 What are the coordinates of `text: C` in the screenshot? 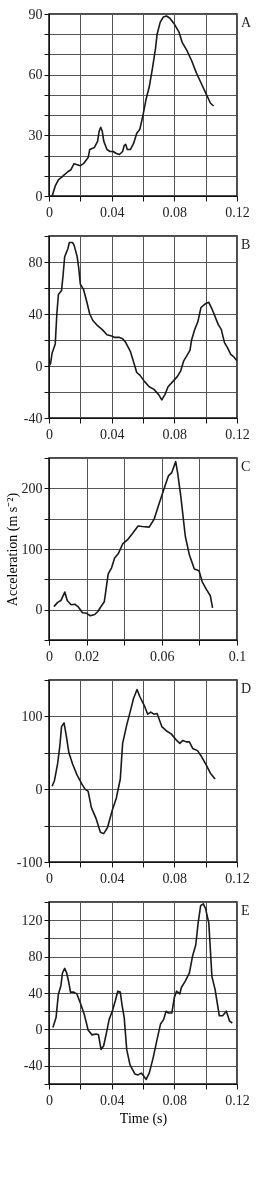 It's located at (246, 466).